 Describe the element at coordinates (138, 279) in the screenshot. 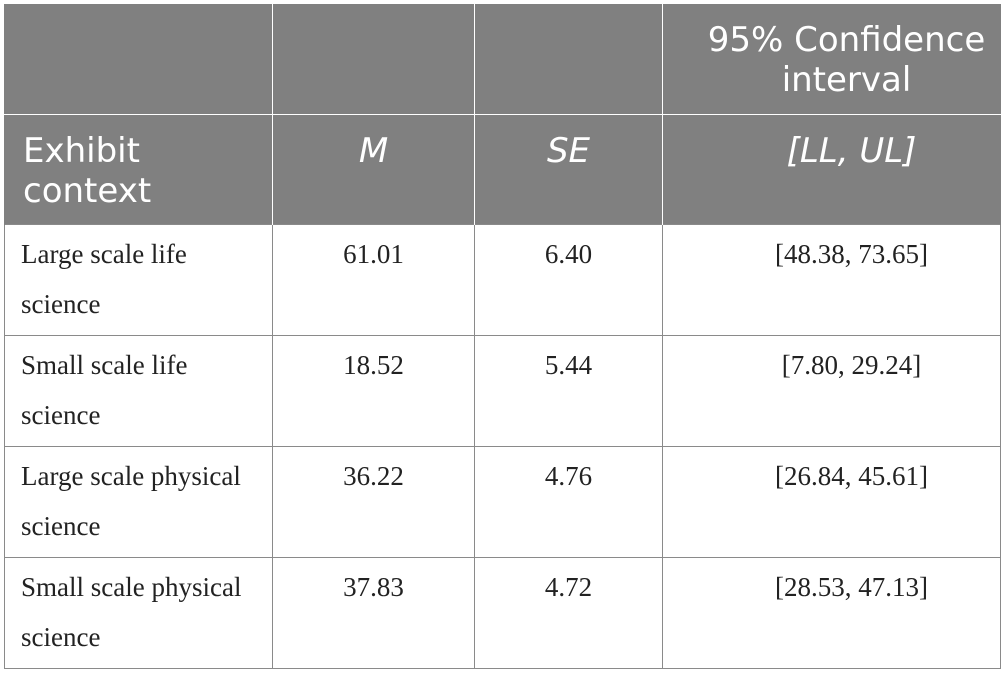

I see `cell-exhibit-context: Large scale life science` at that location.